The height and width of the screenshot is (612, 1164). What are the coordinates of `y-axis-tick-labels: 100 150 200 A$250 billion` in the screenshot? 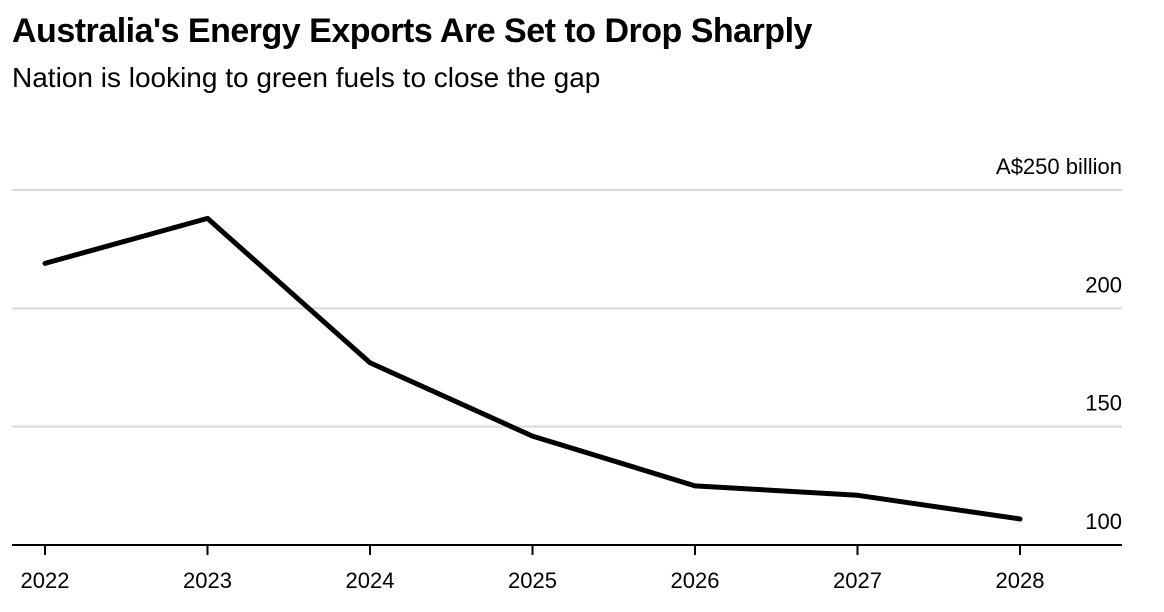 It's located at (1059, 344).